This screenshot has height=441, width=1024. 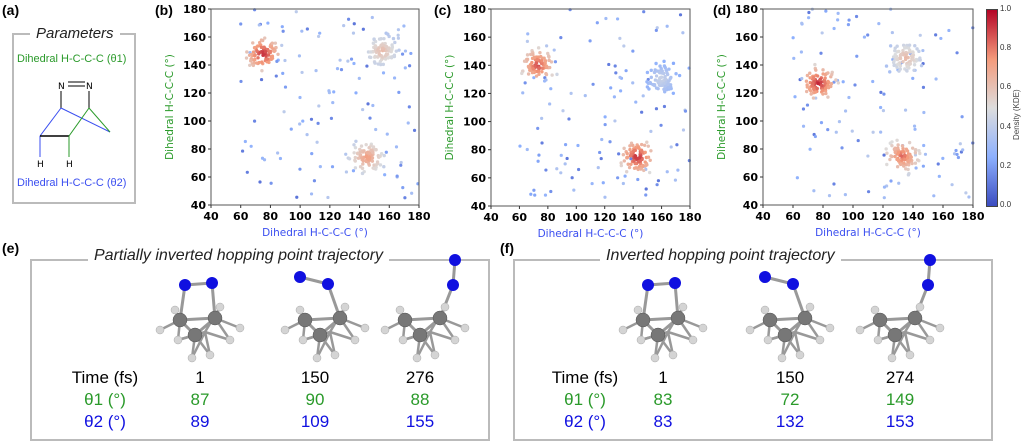 I want to click on theta2-label: Dihedral H-C-C-C (θ2), so click(x=72, y=183).